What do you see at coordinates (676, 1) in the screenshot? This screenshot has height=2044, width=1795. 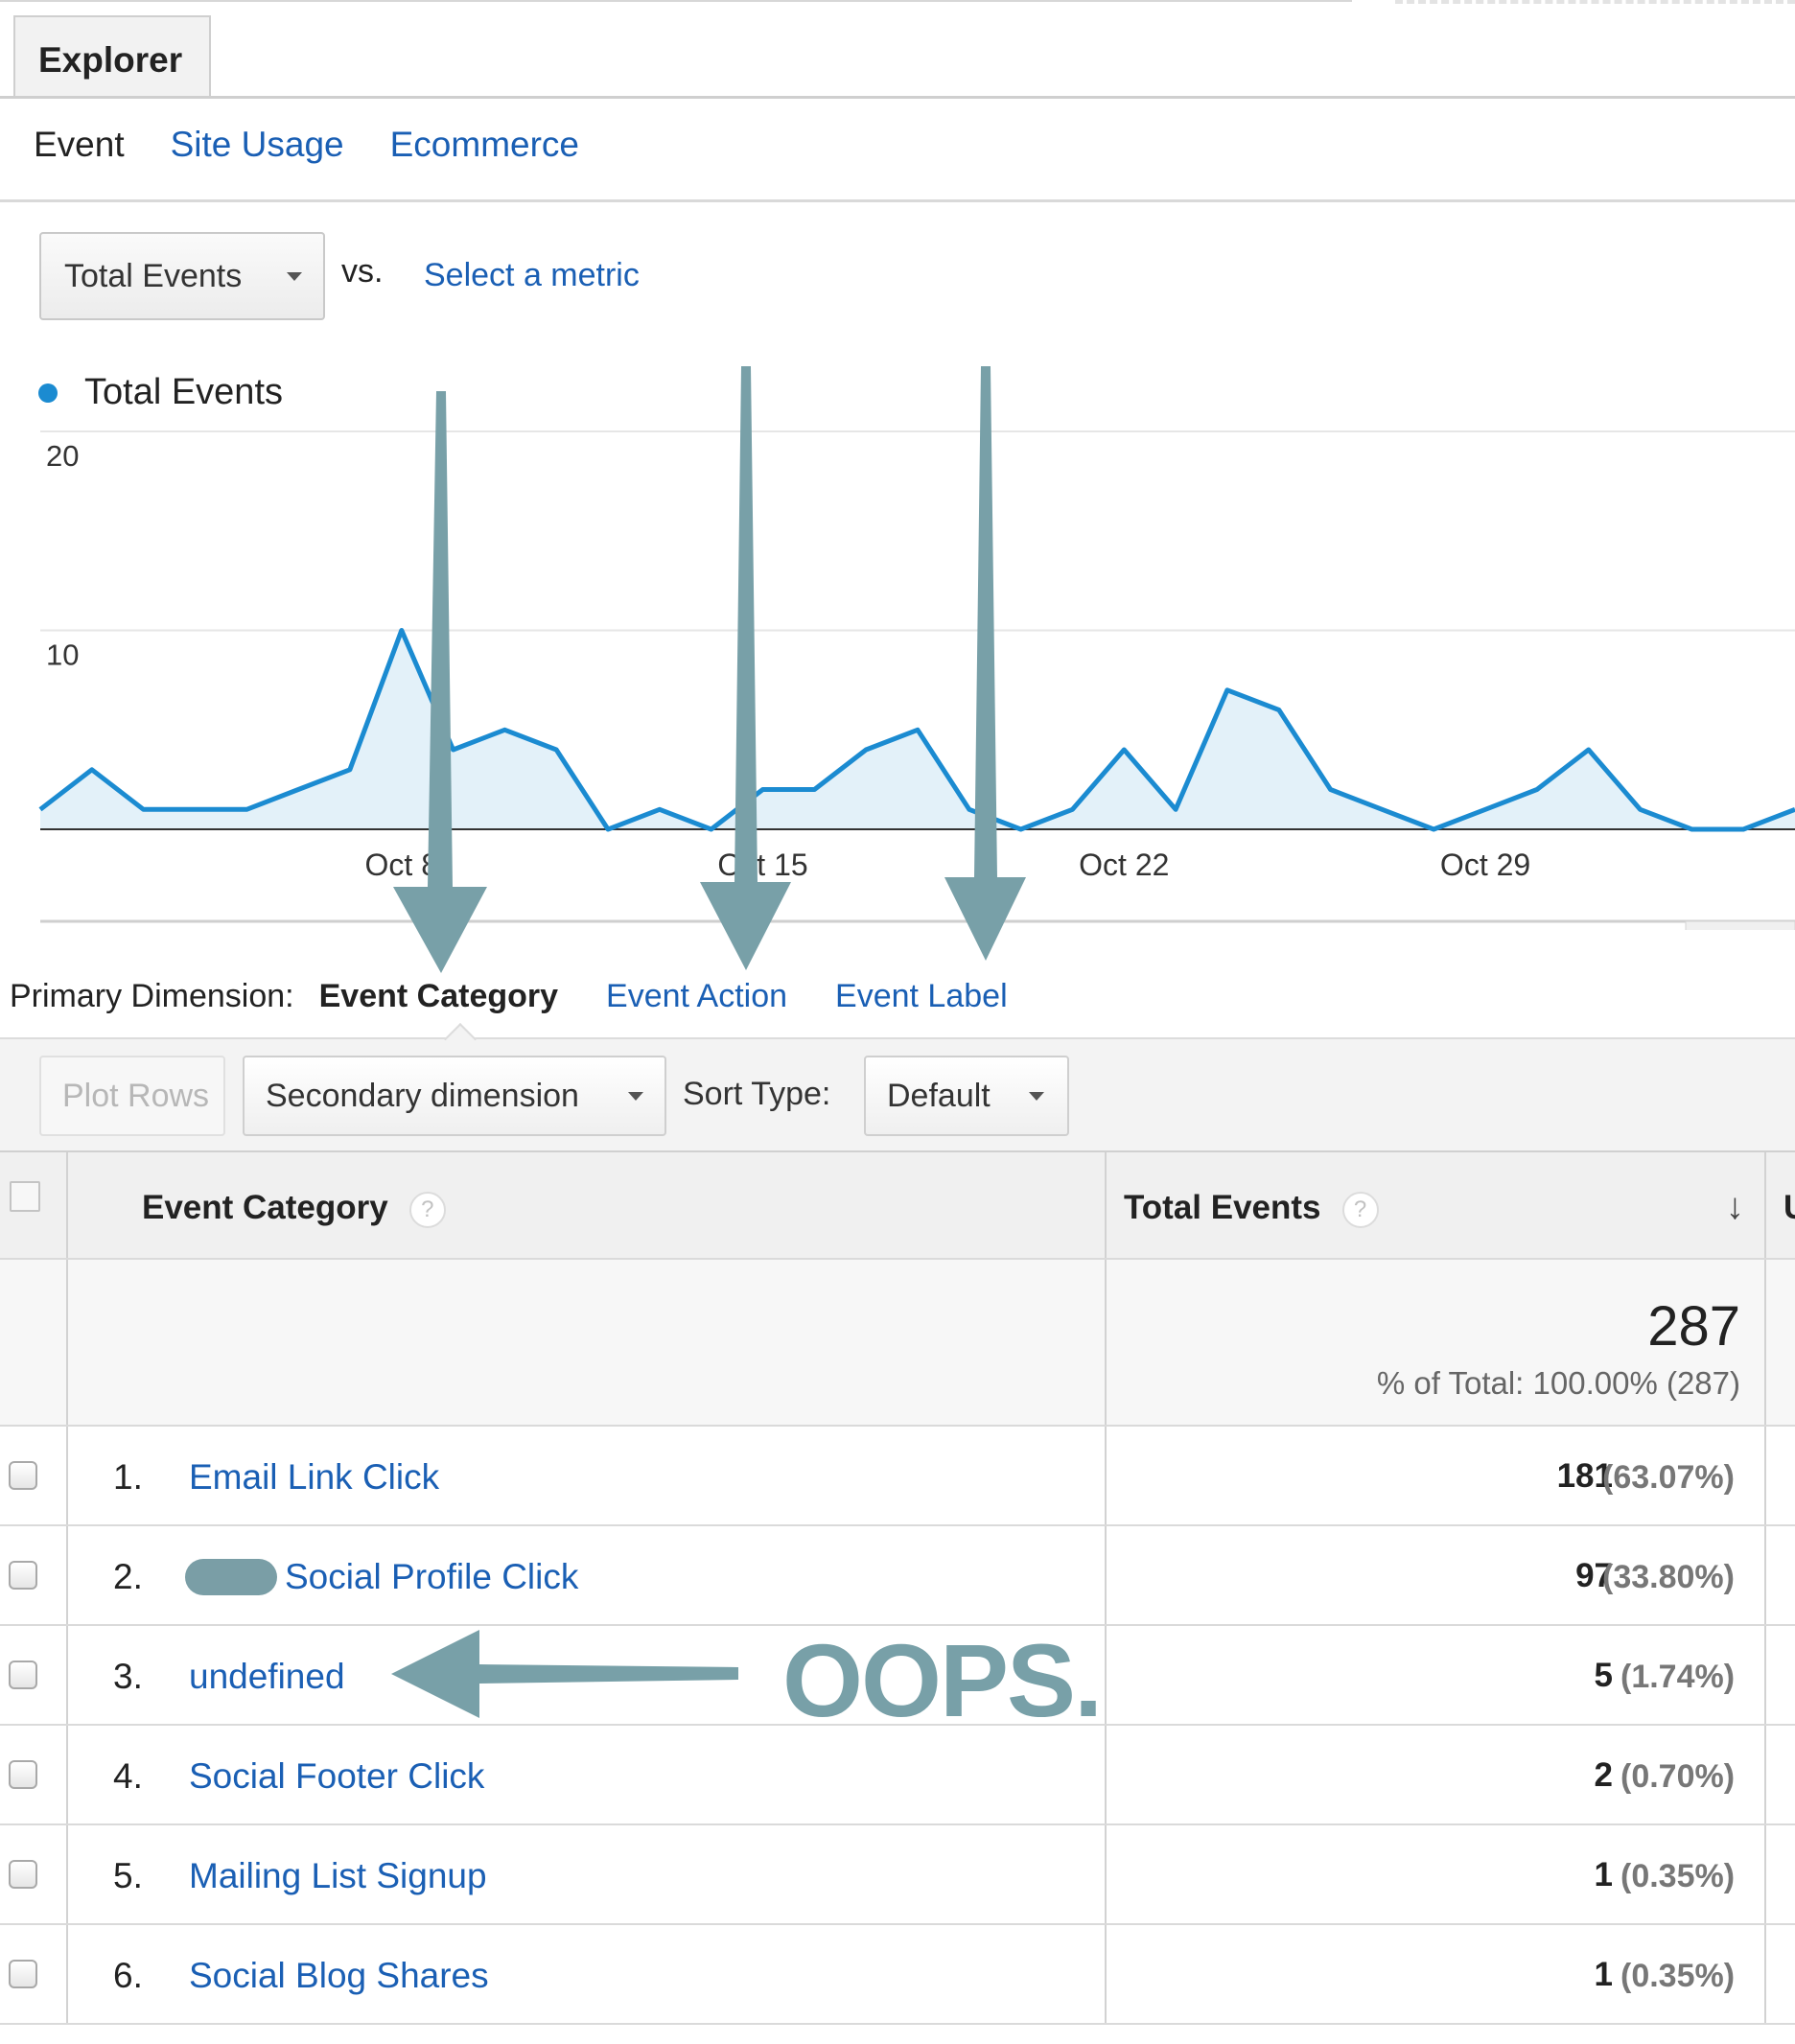 I see `top-border` at bounding box center [676, 1].